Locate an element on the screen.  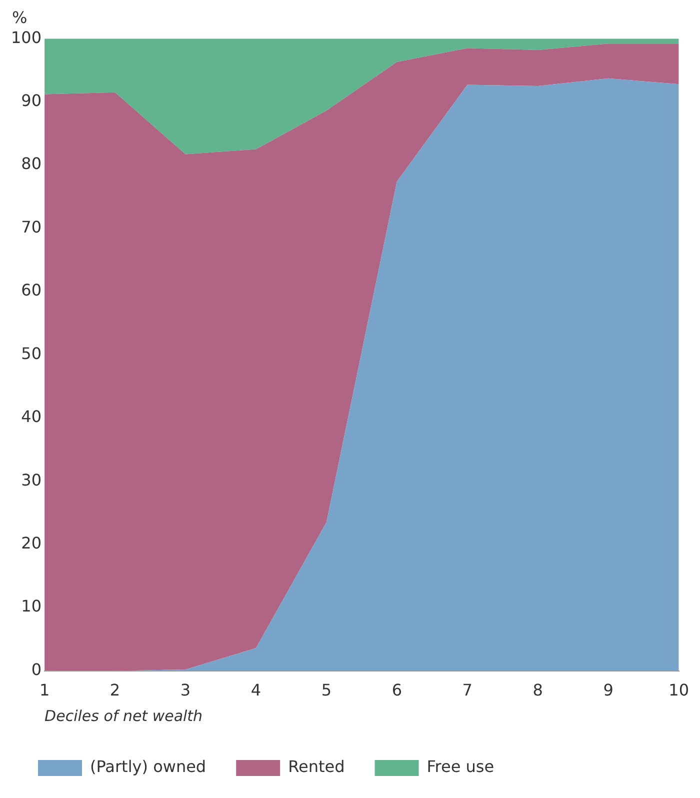
x-axis-title: Deciles of net wealth is located at coordinates (123, 715).